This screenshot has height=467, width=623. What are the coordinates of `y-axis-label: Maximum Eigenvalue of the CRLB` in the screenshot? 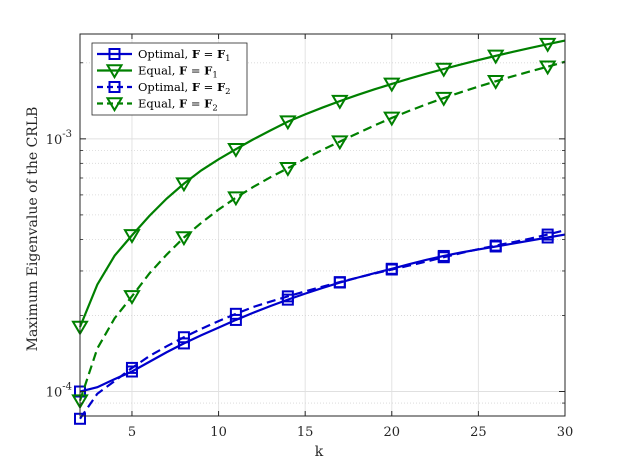 It's located at (33, 229).